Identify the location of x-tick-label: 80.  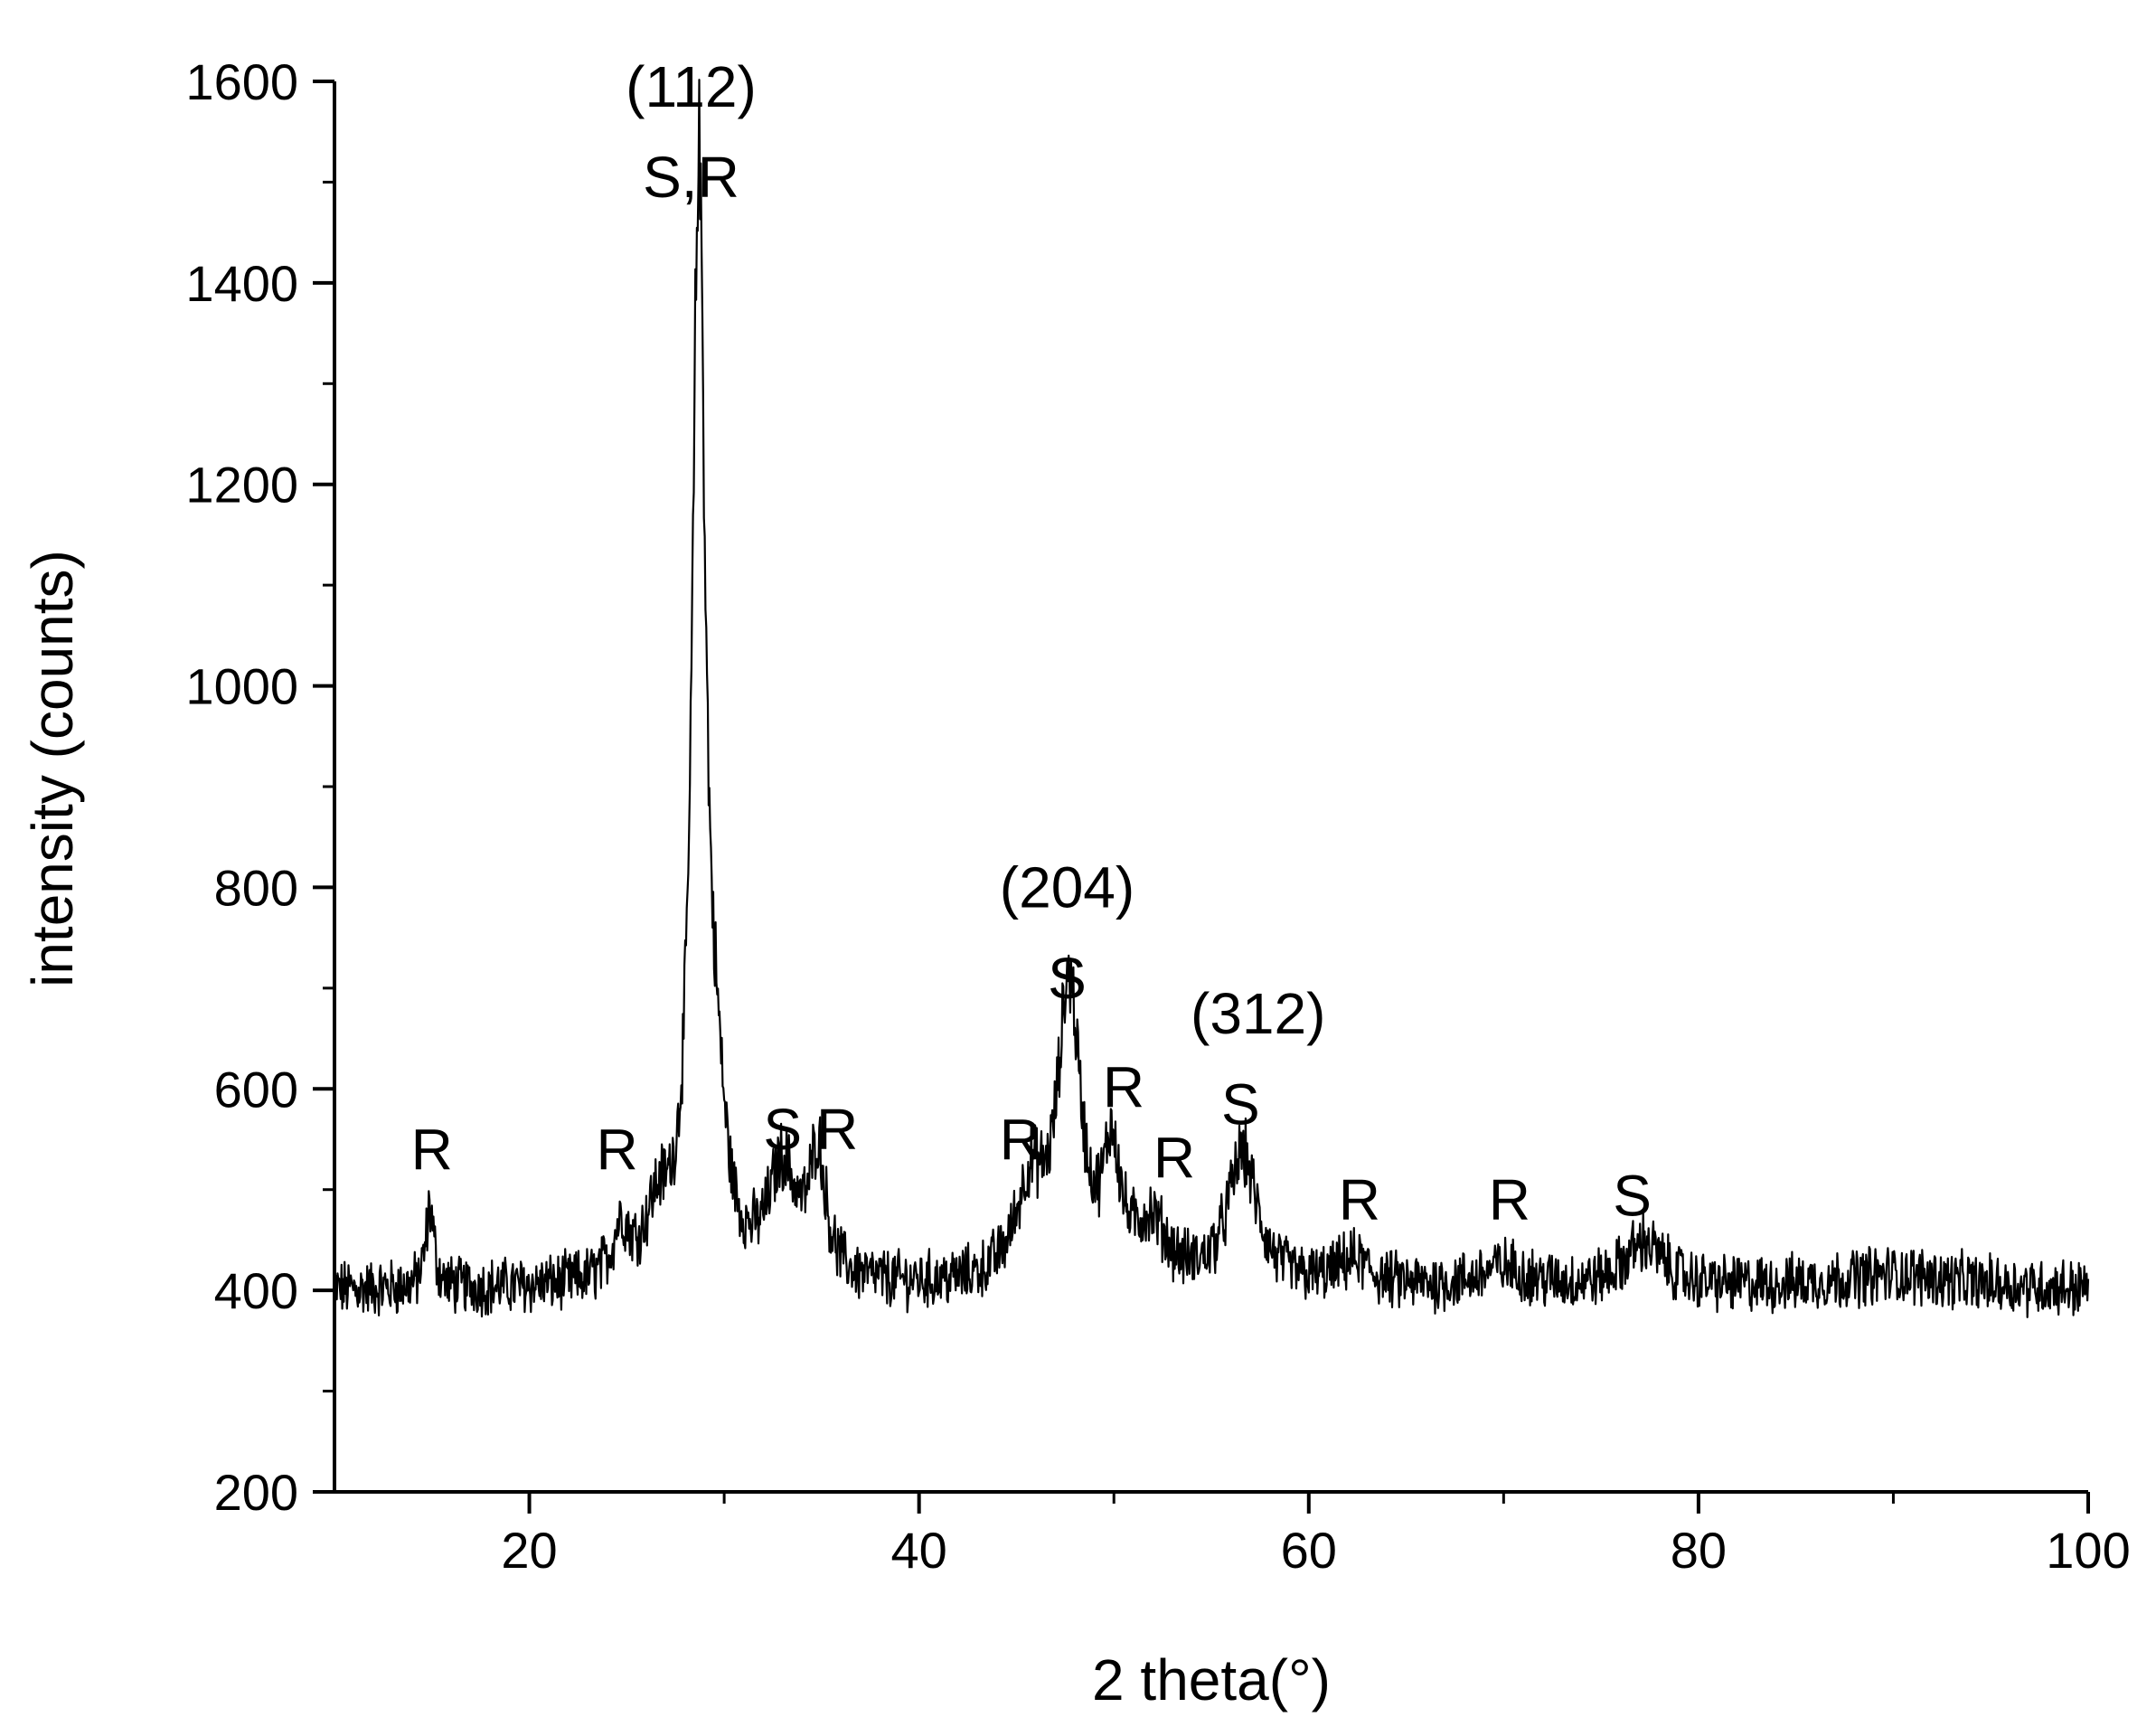
(1699, 1551).